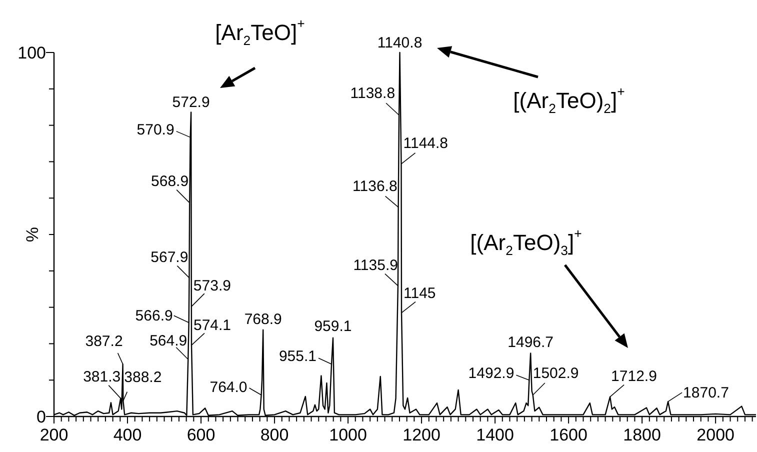 Image resolution: width=757 pixels, height=452 pixels. I want to click on y-axis-title: %, so click(32, 234).